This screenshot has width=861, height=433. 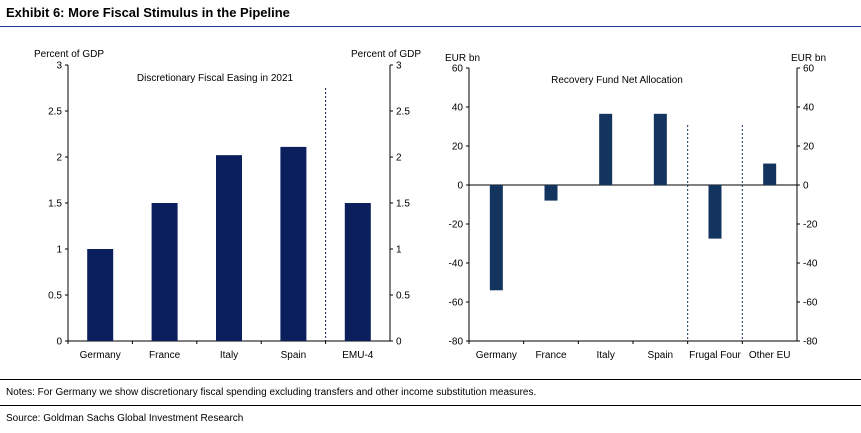 What do you see at coordinates (462, 58) in the screenshot?
I see `right-y-label-left: EUR bn` at bounding box center [462, 58].